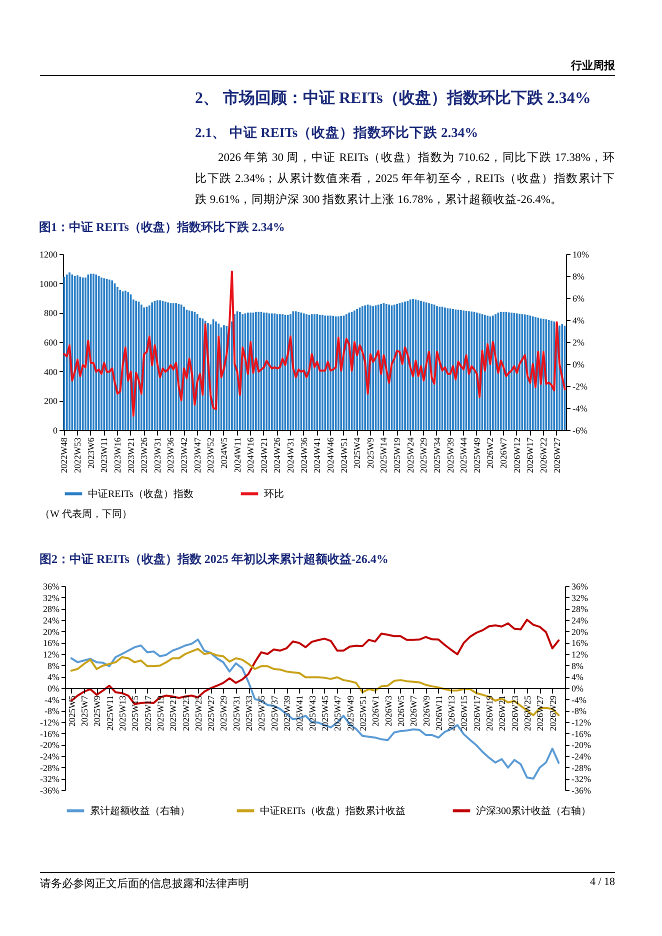 The image size is (662, 936). I want to click on text: 2026 年第 30 周，中证 REITs（收盘）指数为 710.62，同比下跌 17.38%，环比下跌 2.34%；从累计数值来看，2025 年年初至今，REITs（收盘）指数累计下跌 9.61%，同期沪深 300 指数累计上涨 16.78%，累计超额收益-26.4%。, so click(405, 179).